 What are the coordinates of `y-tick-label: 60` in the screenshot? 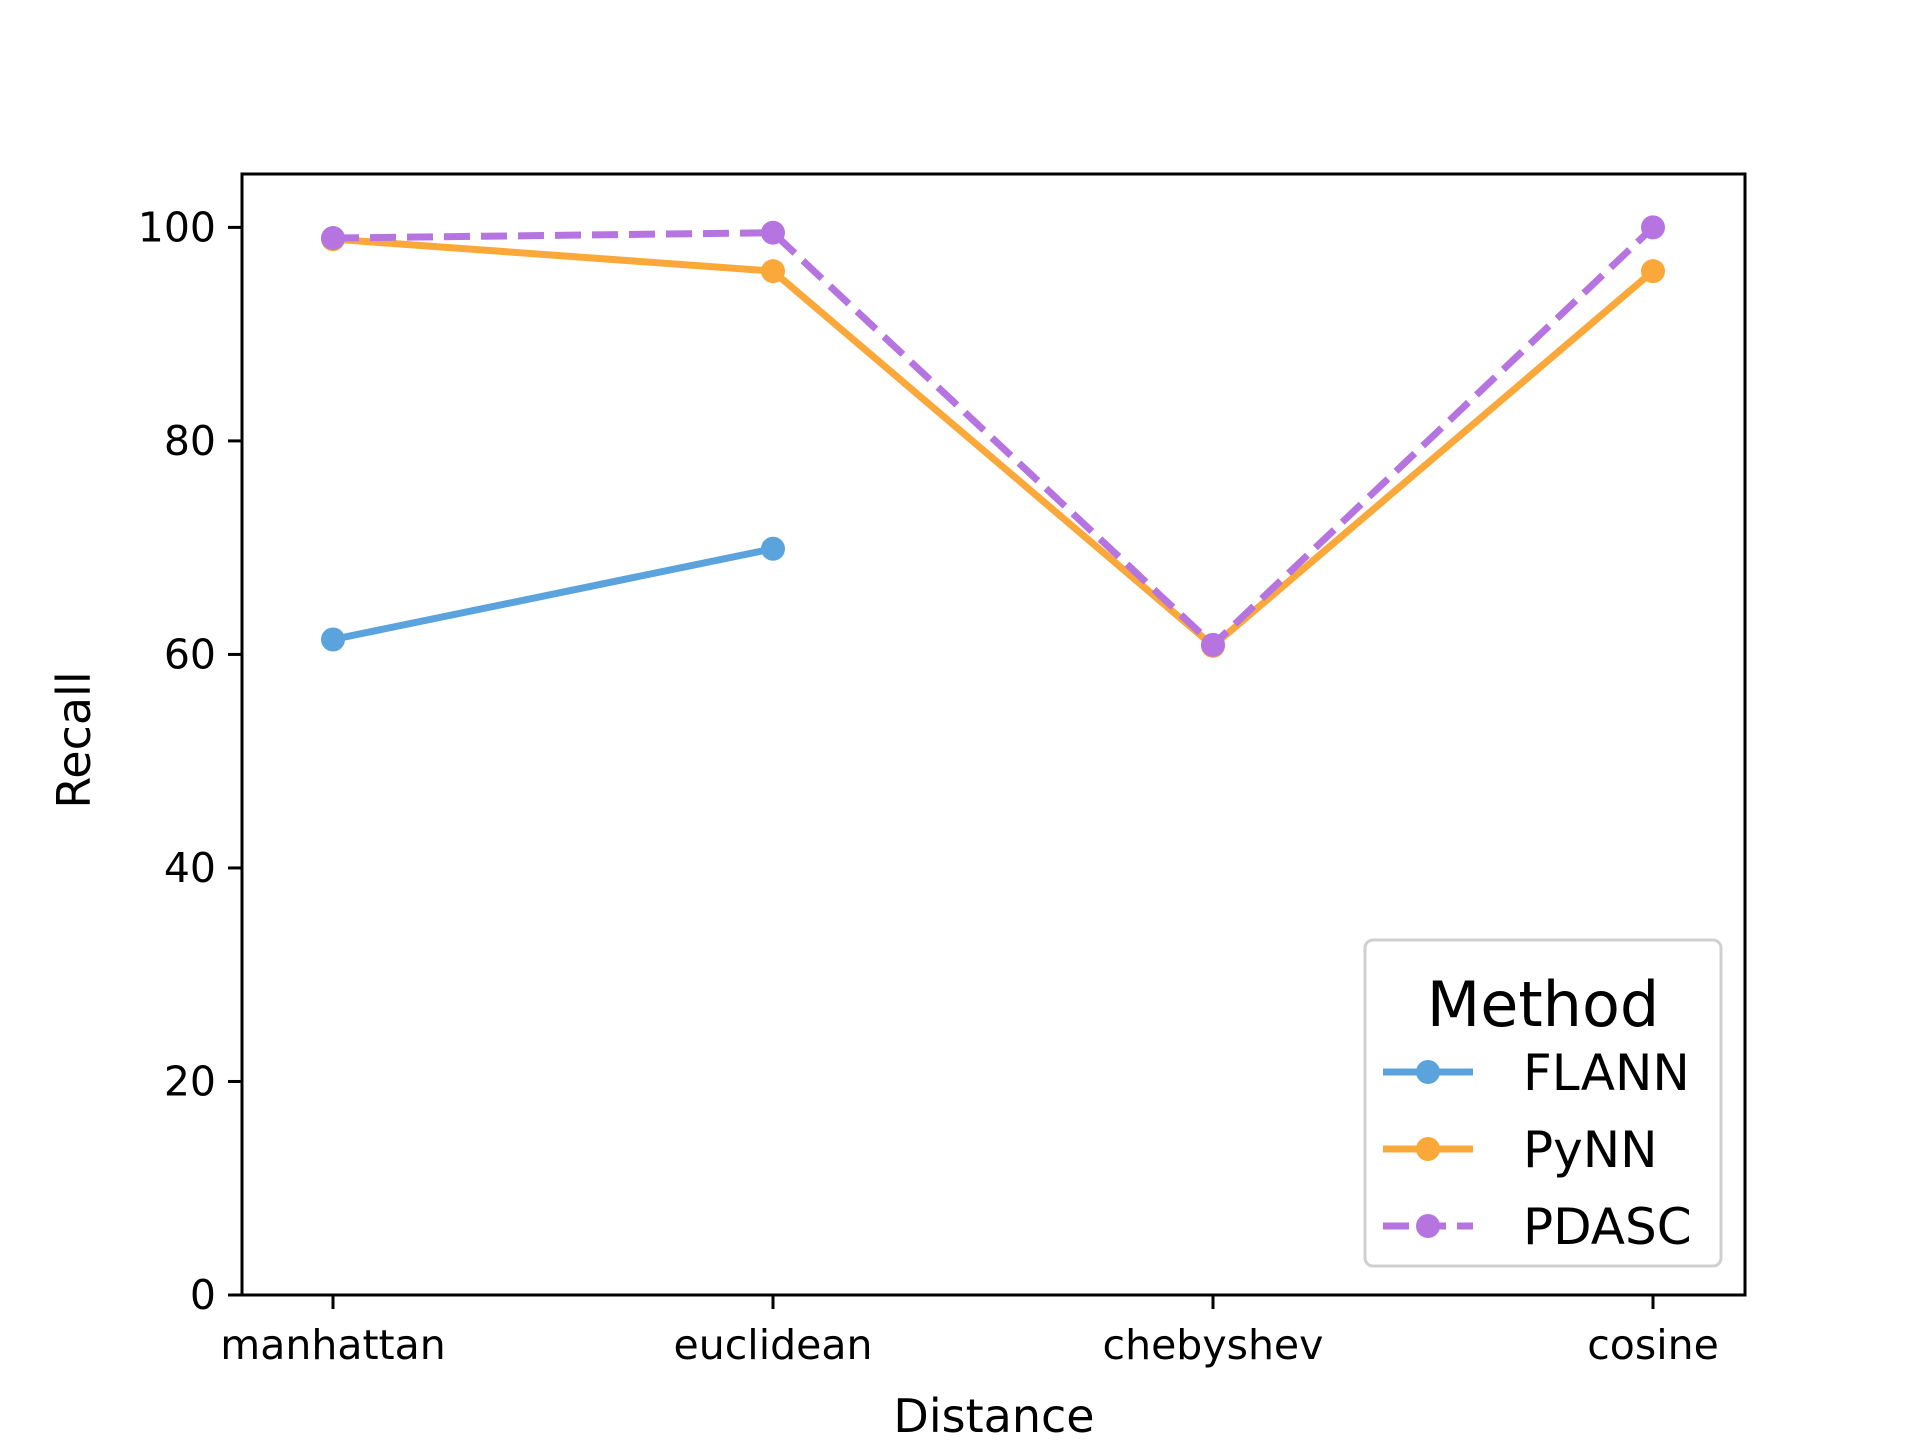 It's located at (190, 654).